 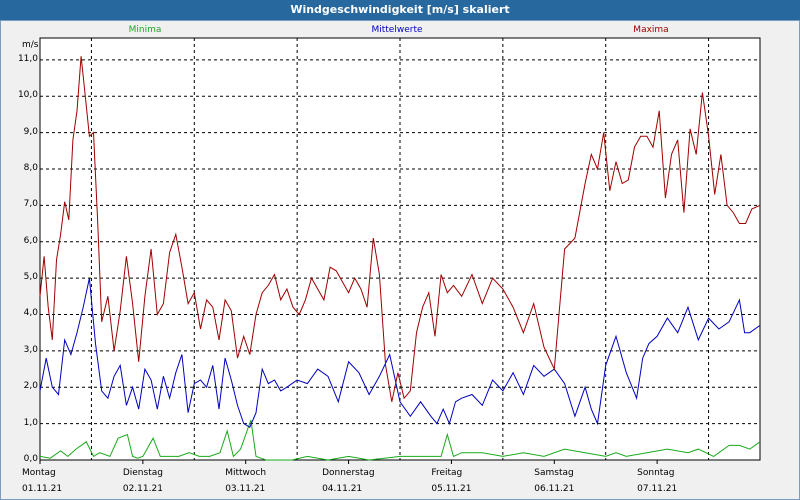 What do you see at coordinates (30, 45) in the screenshot?
I see `y-axis-unit: m/s` at bounding box center [30, 45].